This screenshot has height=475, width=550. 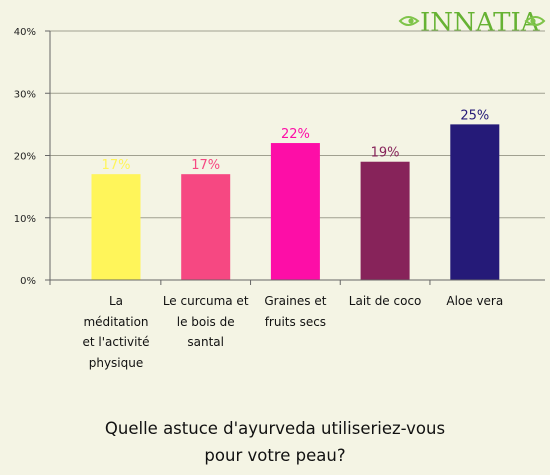 I want to click on data-label: 19%, so click(x=385, y=153).